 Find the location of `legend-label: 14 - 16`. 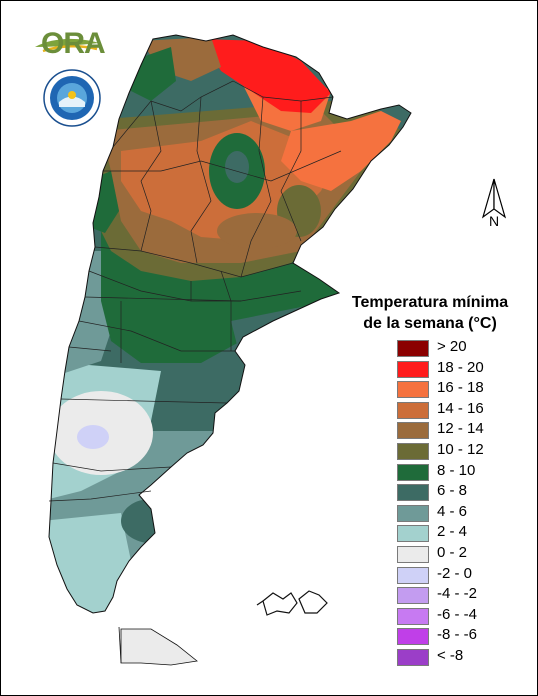

legend-label: 14 - 16 is located at coordinates (460, 408).